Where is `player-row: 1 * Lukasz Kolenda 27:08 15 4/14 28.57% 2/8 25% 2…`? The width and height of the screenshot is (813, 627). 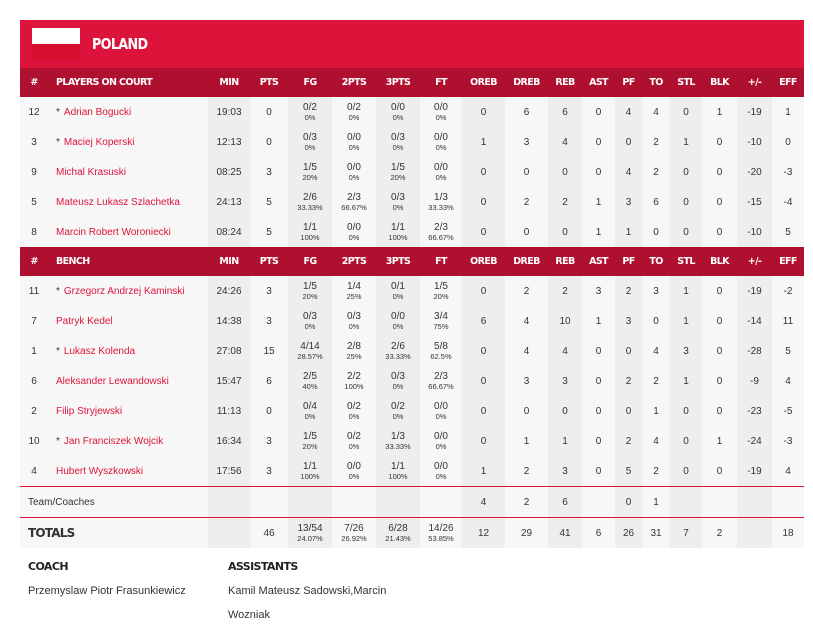 player-row: 1 * Lukasz Kolenda 27:08 15 4/14 28.57% 2/8 25% 2… is located at coordinates (412, 351).